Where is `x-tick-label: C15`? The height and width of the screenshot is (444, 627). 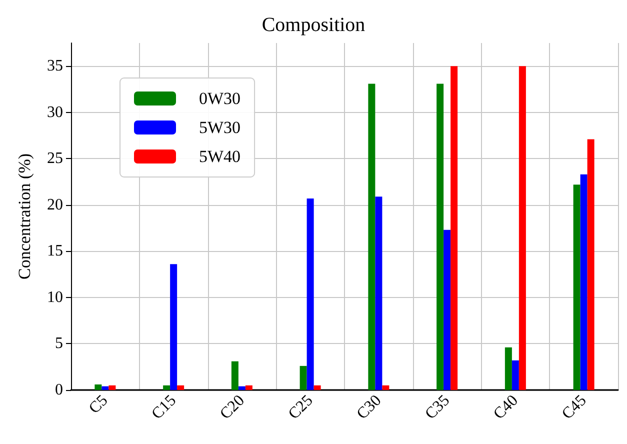
x-tick-label: C15 is located at coordinates (164, 407).